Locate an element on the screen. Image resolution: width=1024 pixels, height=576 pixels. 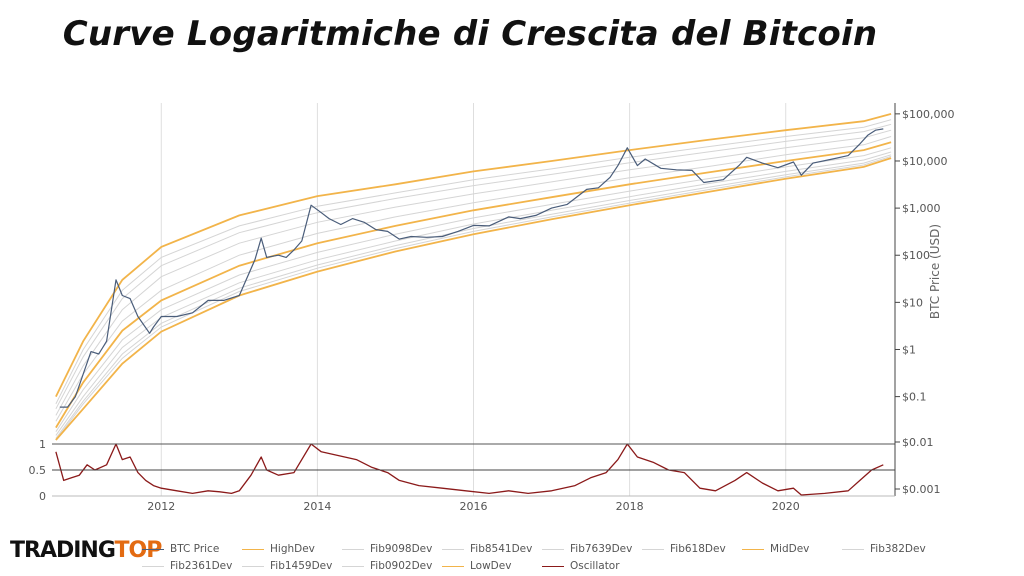
x-tick-label: 2012 is located at coordinates (161, 506).